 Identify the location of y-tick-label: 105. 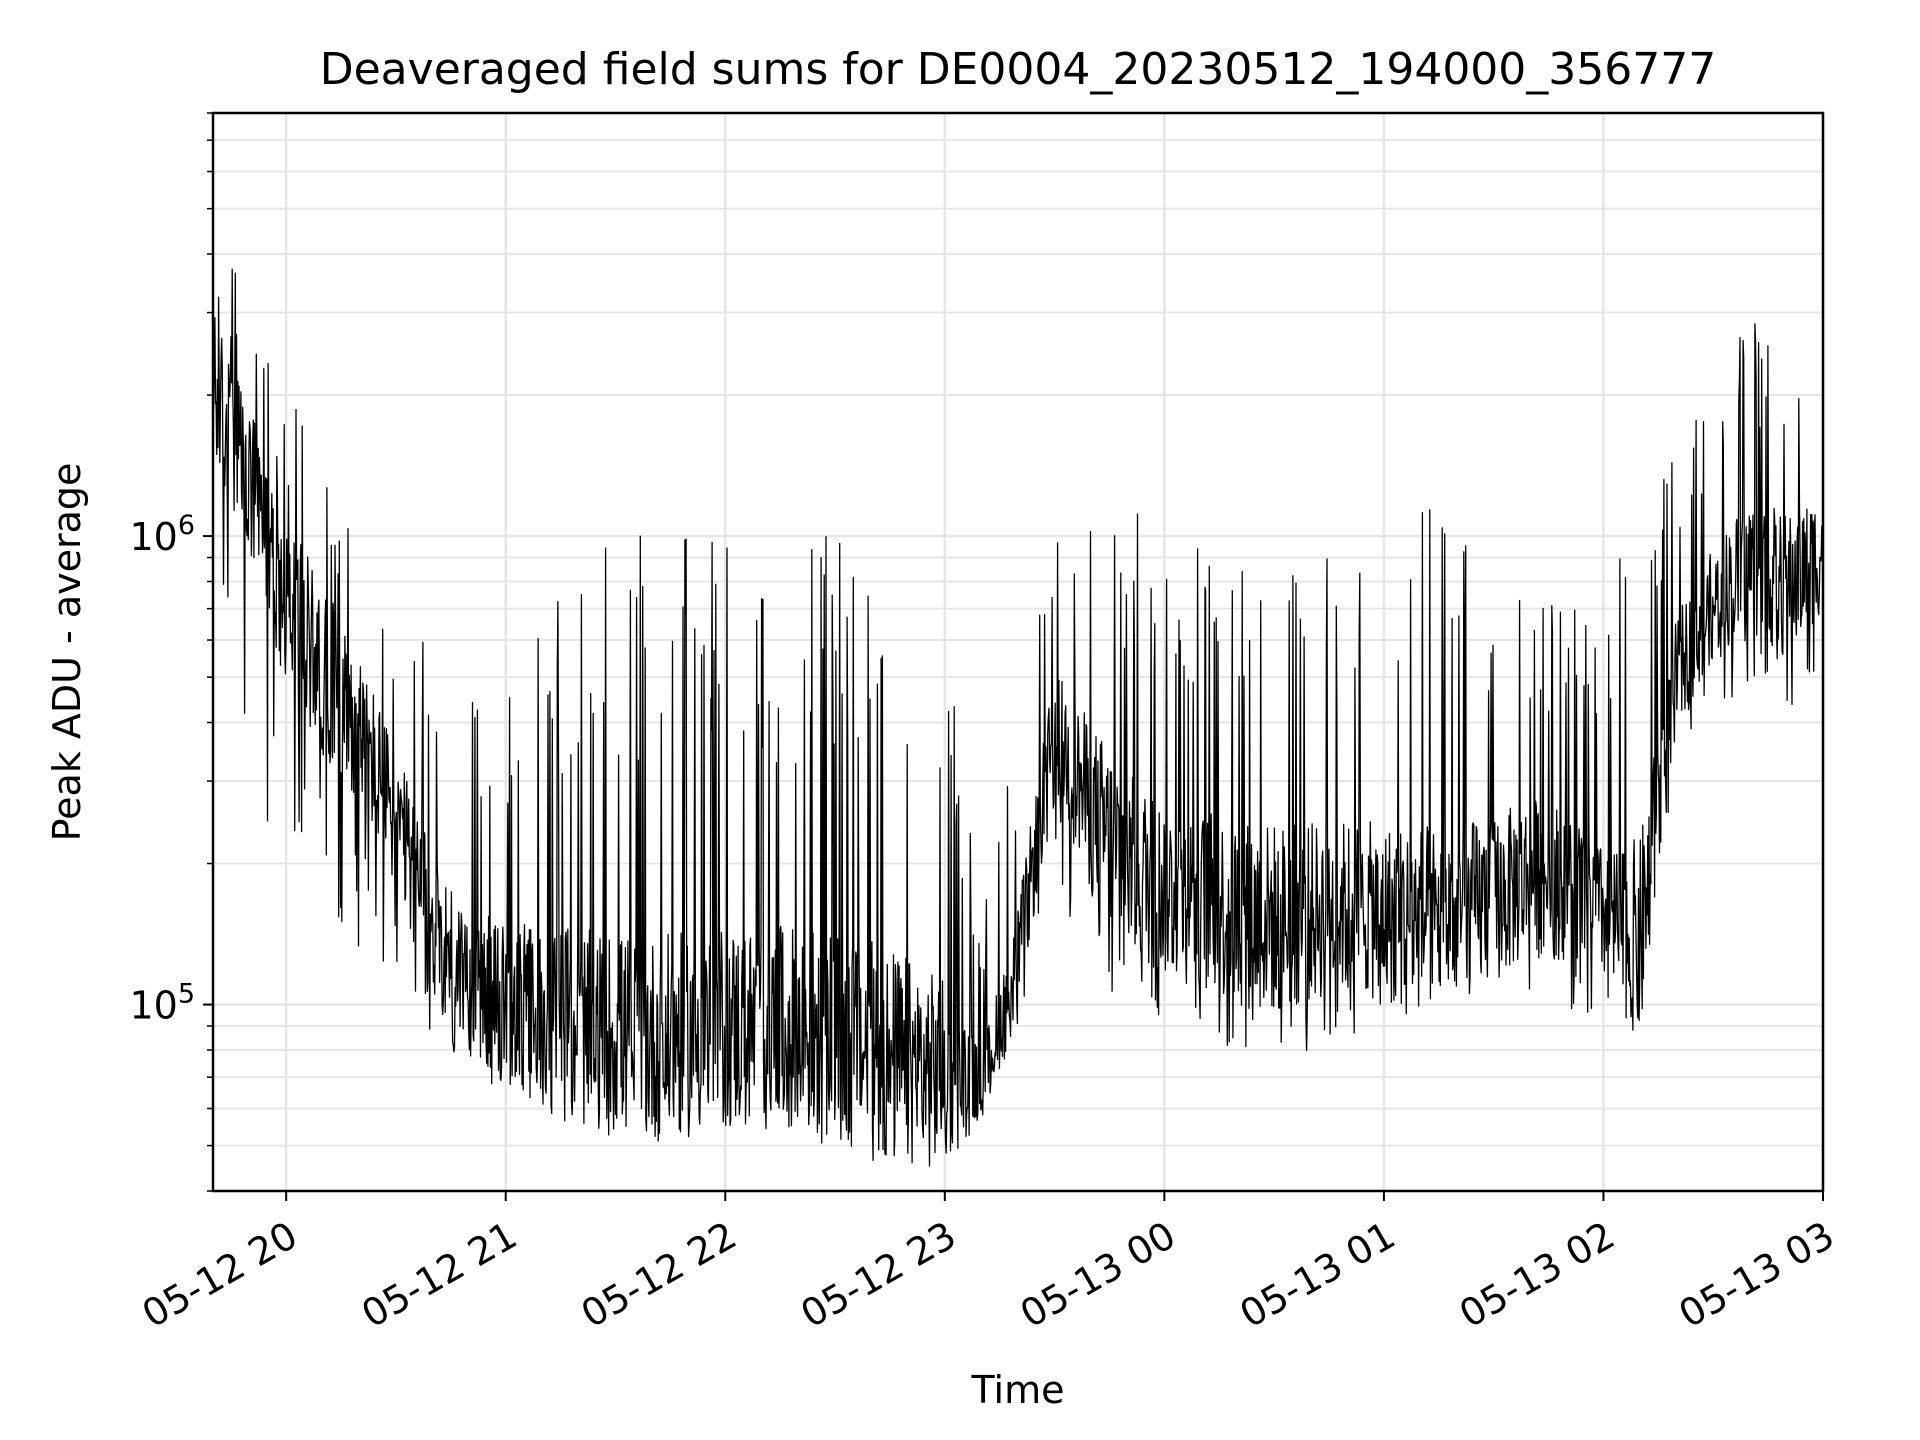
(162, 1003).